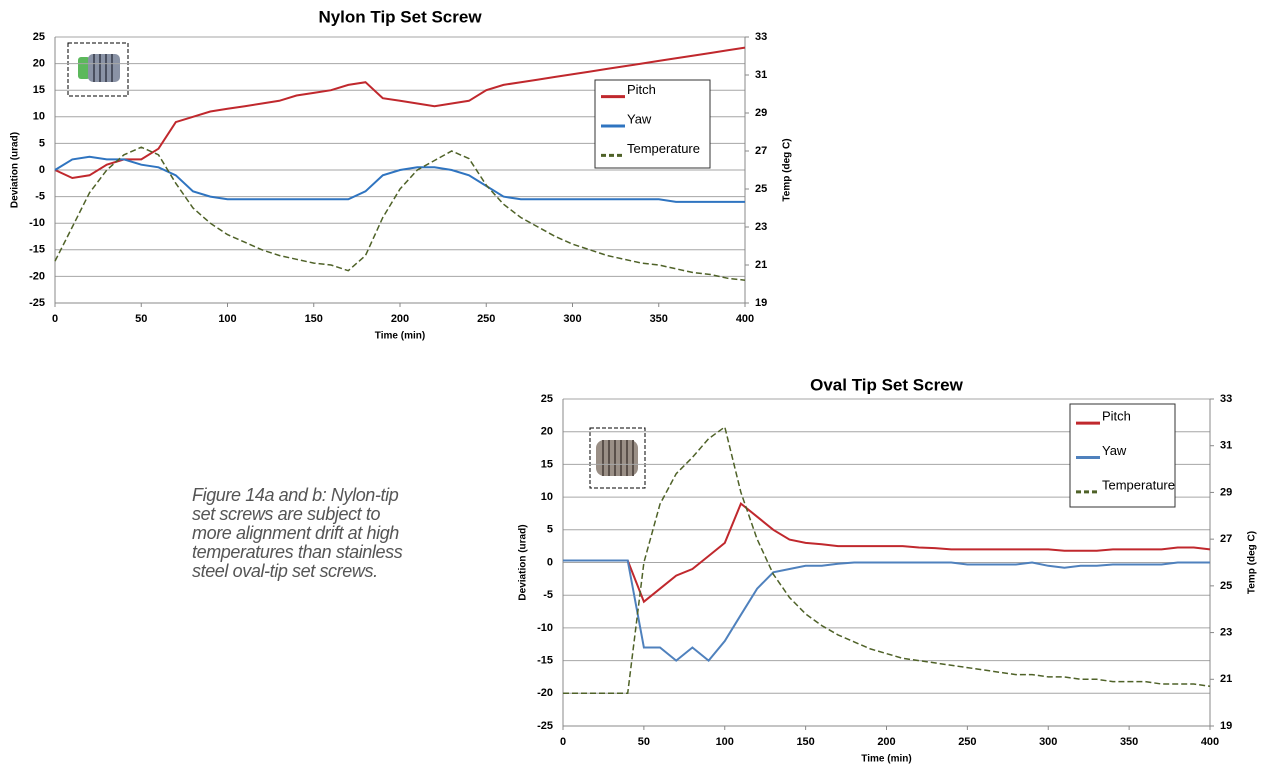 This screenshot has height=769, width=1266. What do you see at coordinates (400, 16) in the screenshot?
I see `chart-title: Nylon Tip Set Screw` at bounding box center [400, 16].